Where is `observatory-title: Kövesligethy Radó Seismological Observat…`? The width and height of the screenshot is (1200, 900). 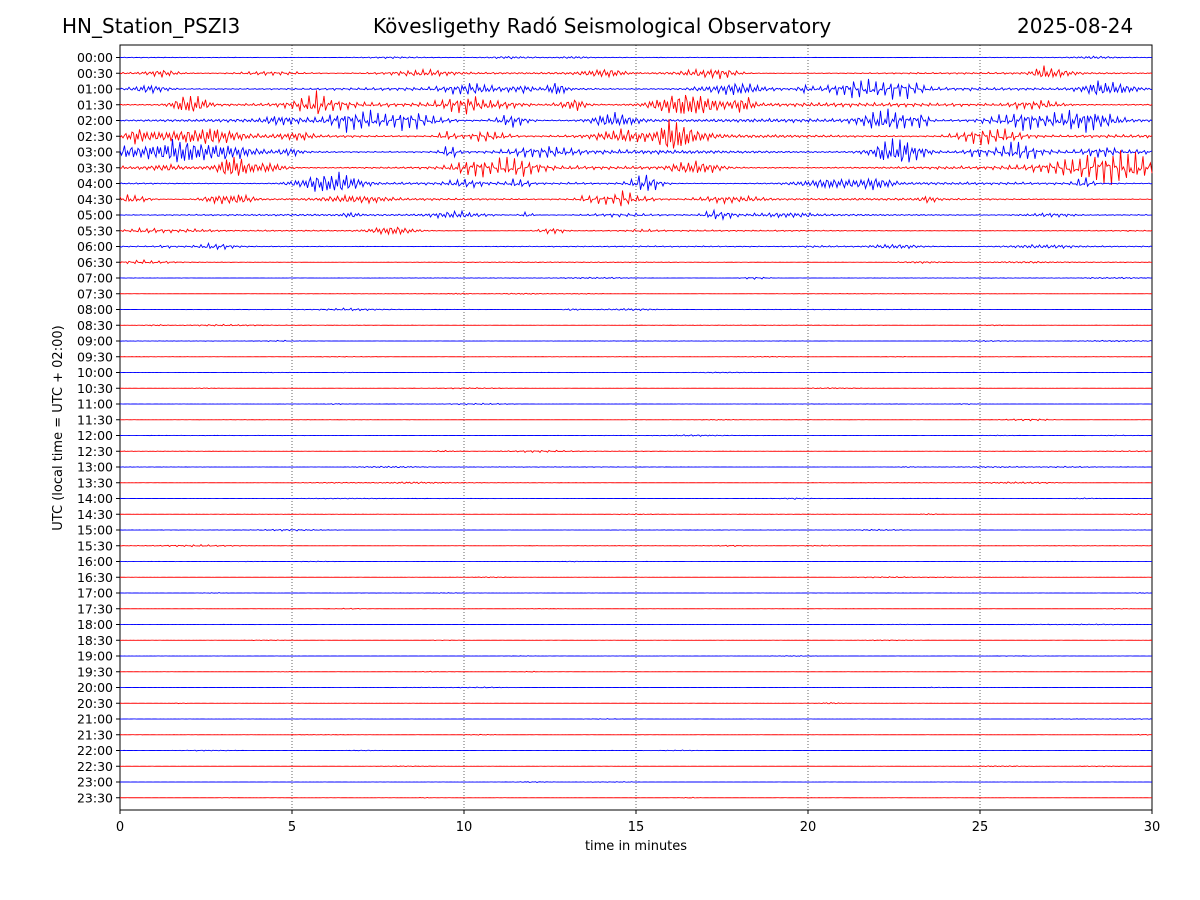
observatory-title: Kövesligethy Radó Seismological Observat… is located at coordinates (602, 26).